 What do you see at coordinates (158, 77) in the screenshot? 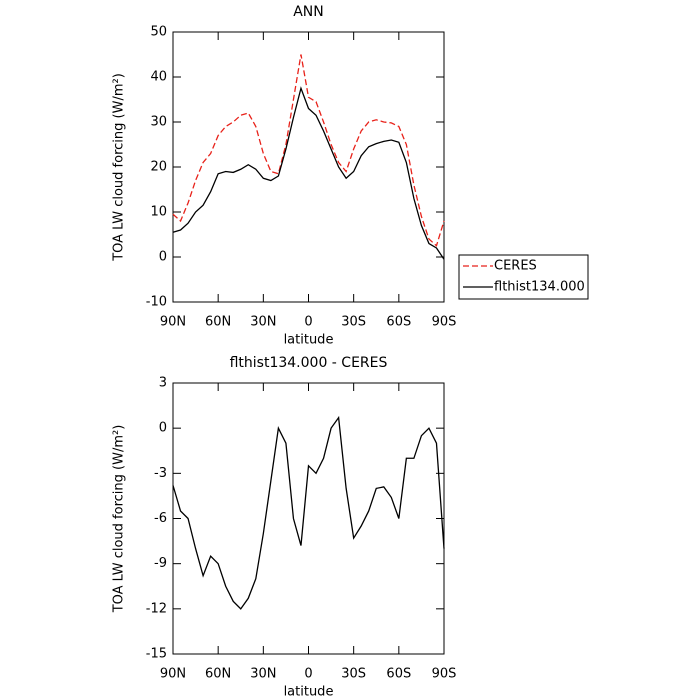
I see `y-tick-label: 40` at bounding box center [158, 77].